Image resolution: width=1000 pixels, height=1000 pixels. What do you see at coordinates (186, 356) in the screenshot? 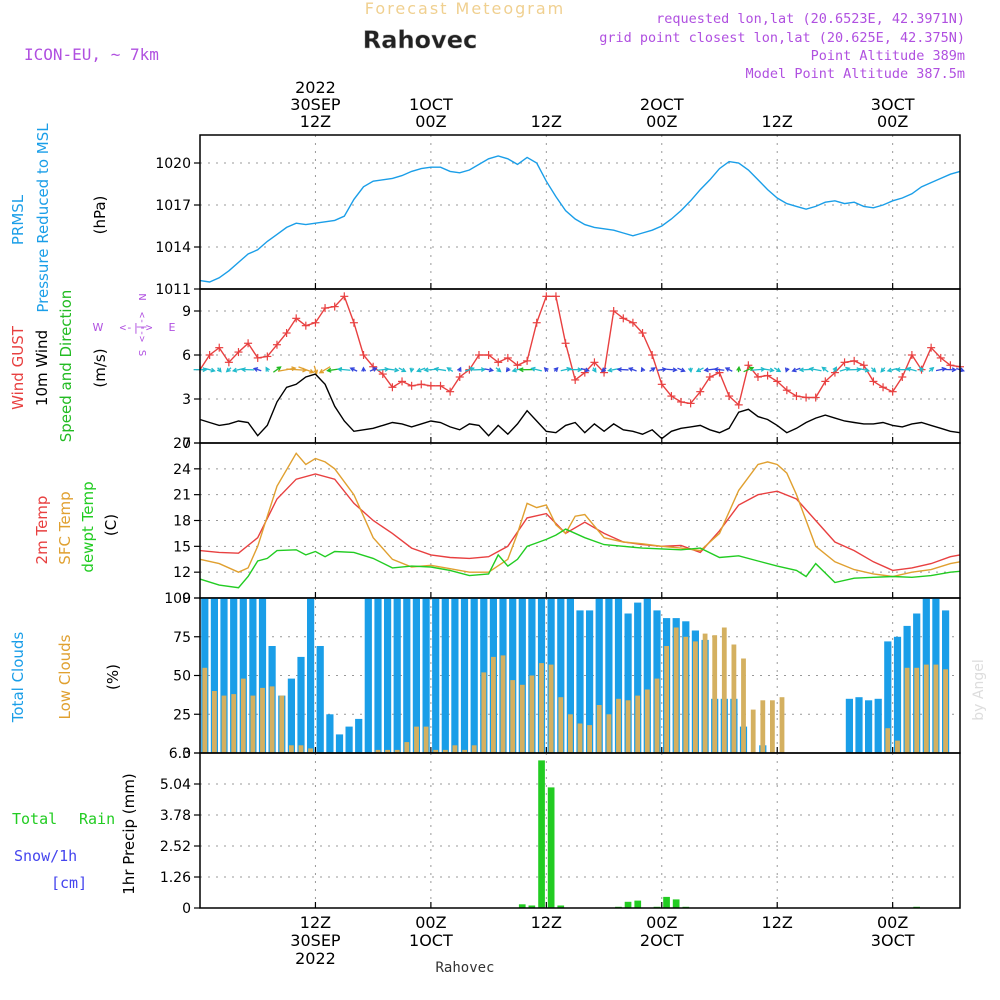
I see `y-tick-label: 6` at bounding box center [186, 356].